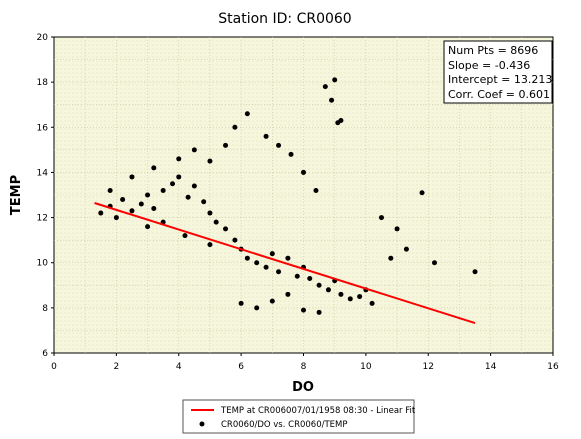 The image size is (581, 439). I want to click on y-tick-label: 14, so click(43, 173).